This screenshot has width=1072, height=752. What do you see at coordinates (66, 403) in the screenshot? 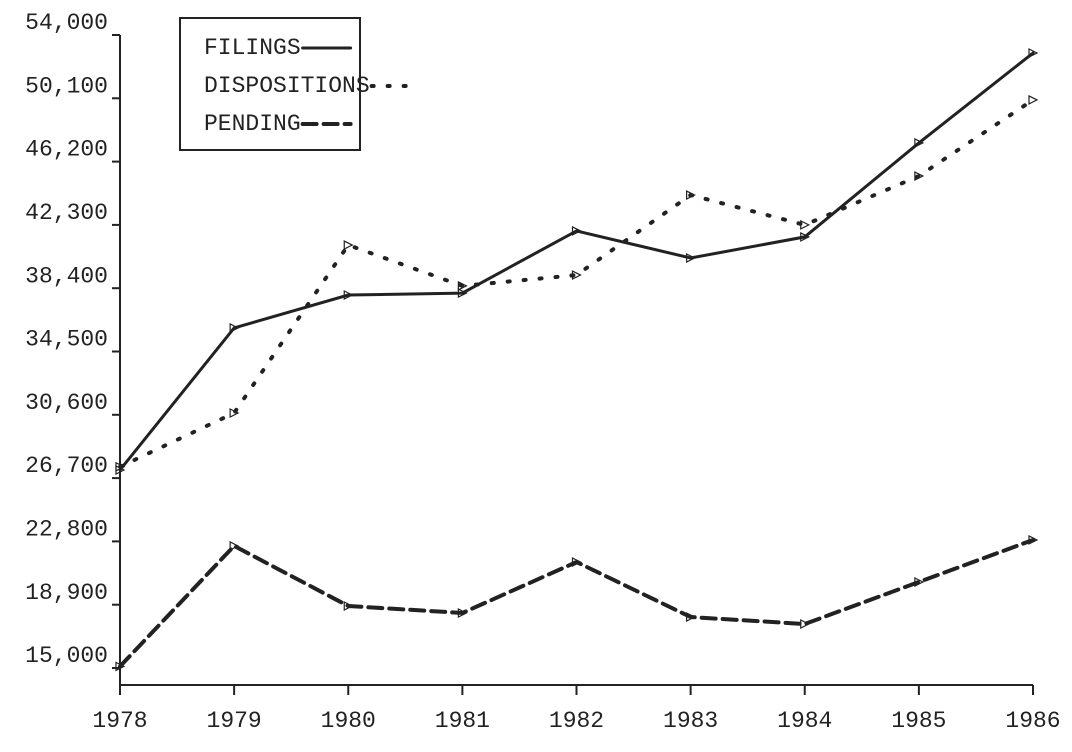
I see `y-tick-label: 30,600` at bounding box center [66, 403].